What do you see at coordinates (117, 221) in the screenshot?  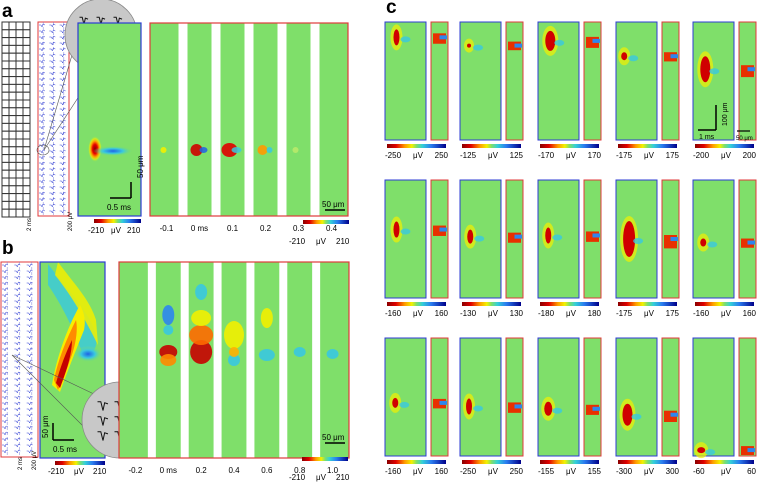 I see `colorbar-main` at bounding box center [117, 221].